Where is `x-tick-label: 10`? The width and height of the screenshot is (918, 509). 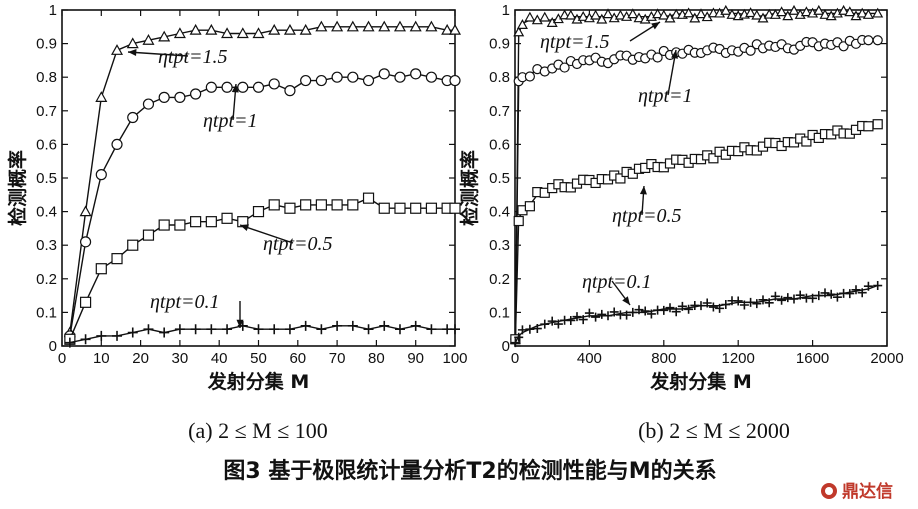
x-tick-label: 10 is located at coordinates (101, 358).